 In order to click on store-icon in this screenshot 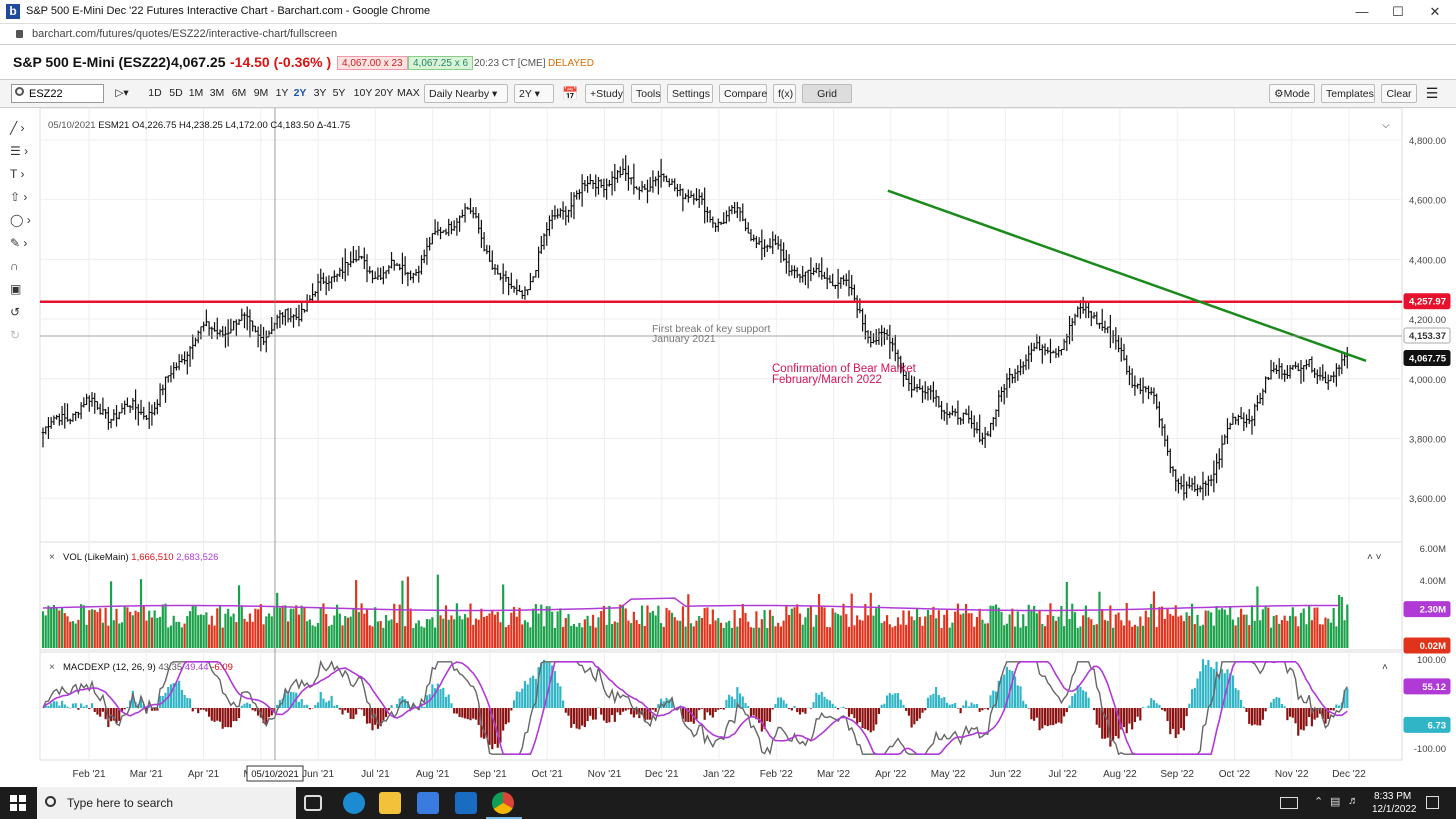, I will do `click(428, 803)`.